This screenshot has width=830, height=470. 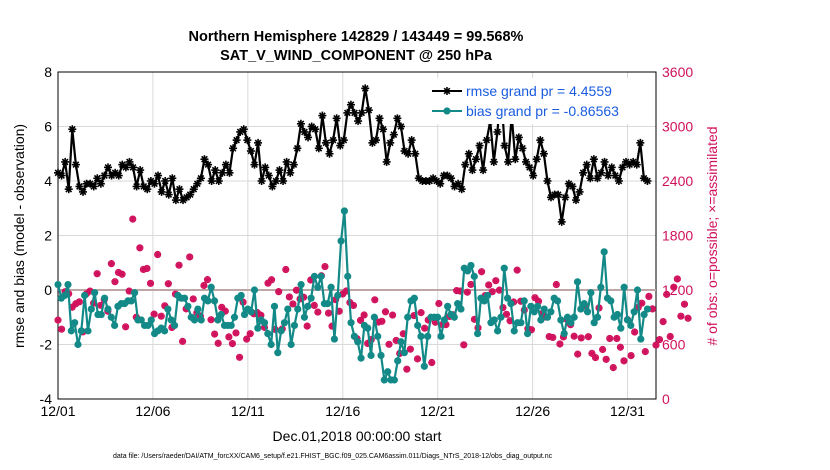 What do you see at coordinates (46, 399) in the screenshot?
I see `y-tick-label: -4` at bounding box center [46, 399].